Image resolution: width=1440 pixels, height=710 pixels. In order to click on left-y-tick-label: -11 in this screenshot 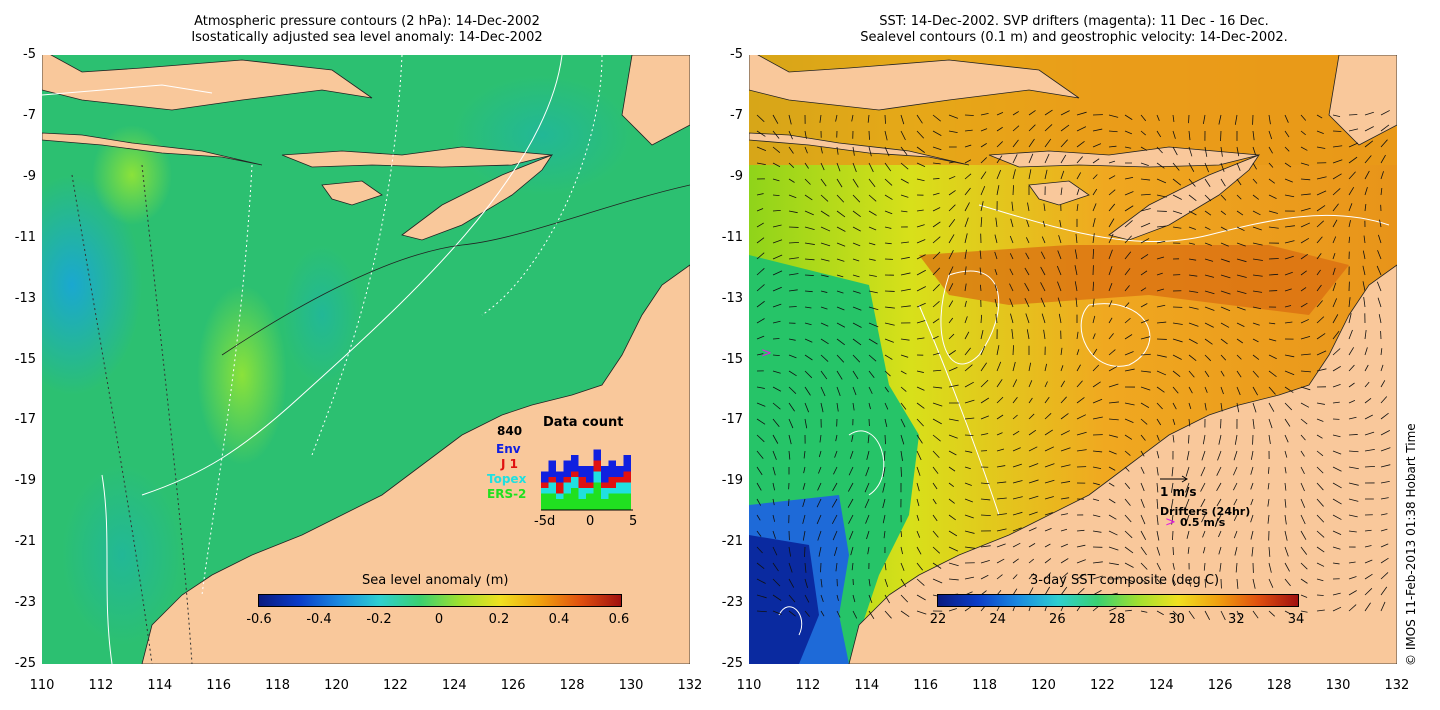, I will do `click(25, 237)`.